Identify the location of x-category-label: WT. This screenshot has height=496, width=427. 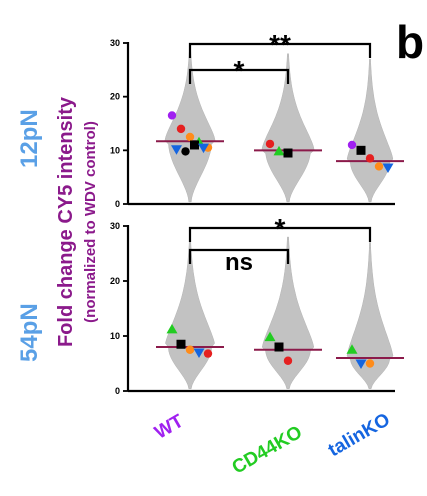
(169, 427).